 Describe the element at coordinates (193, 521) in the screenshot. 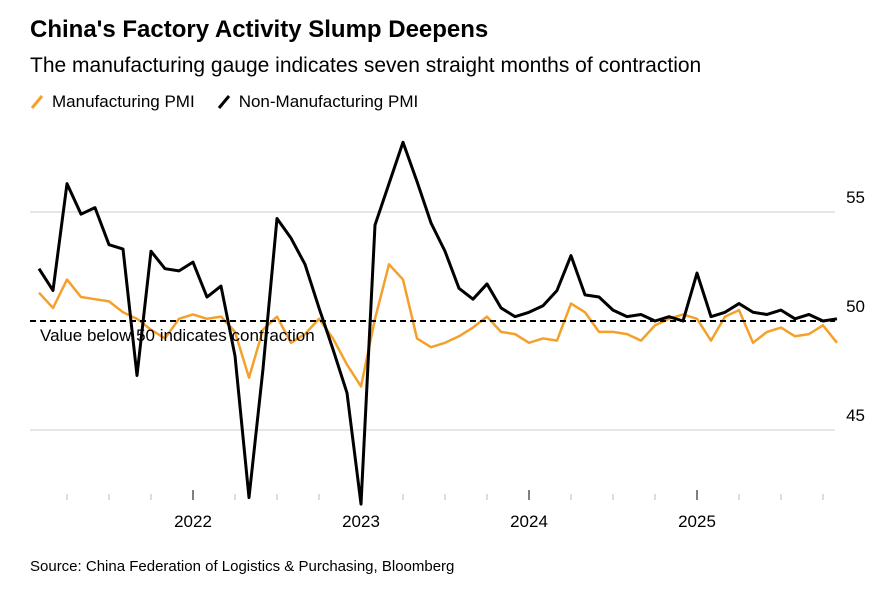

I see `x-tick-label: 2022` at that location.